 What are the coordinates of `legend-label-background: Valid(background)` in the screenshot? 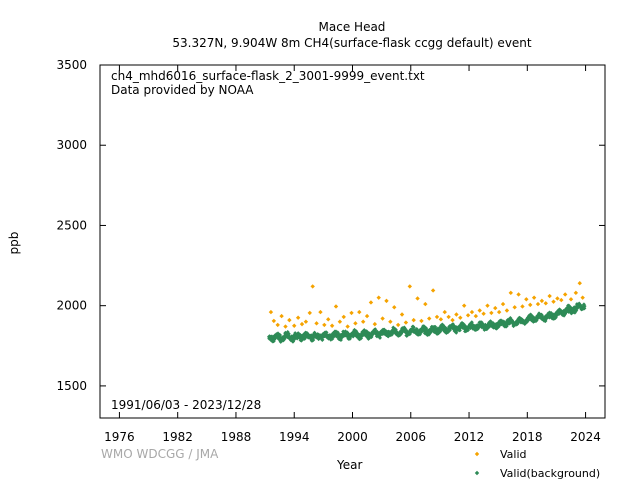 It's located at (550, 473).